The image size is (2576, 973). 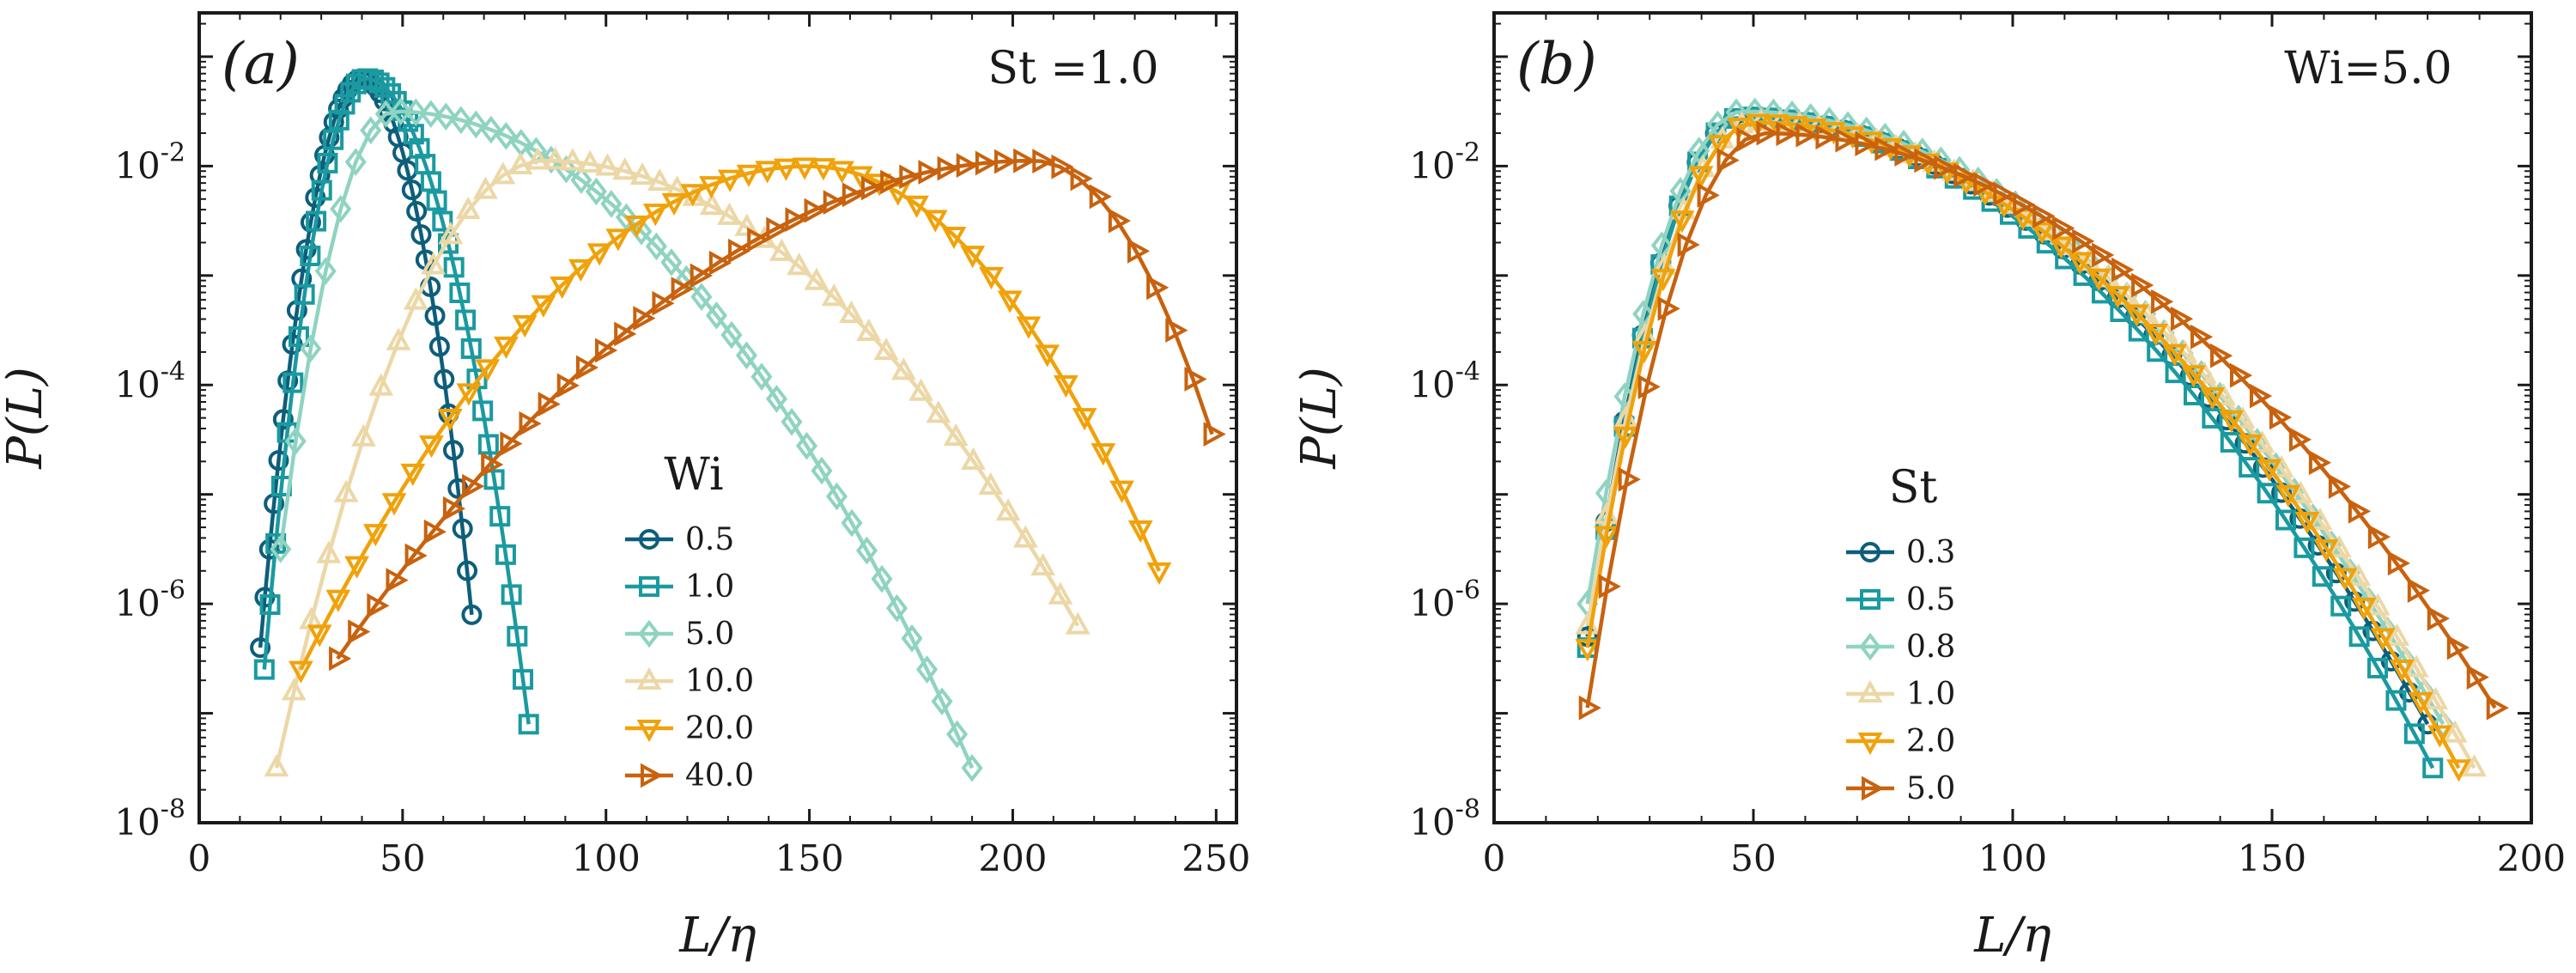 What do you see at coordinates (689, 681) in the screenshot?
I see `legend-item: 10.0` at bounding box center [689, 681].